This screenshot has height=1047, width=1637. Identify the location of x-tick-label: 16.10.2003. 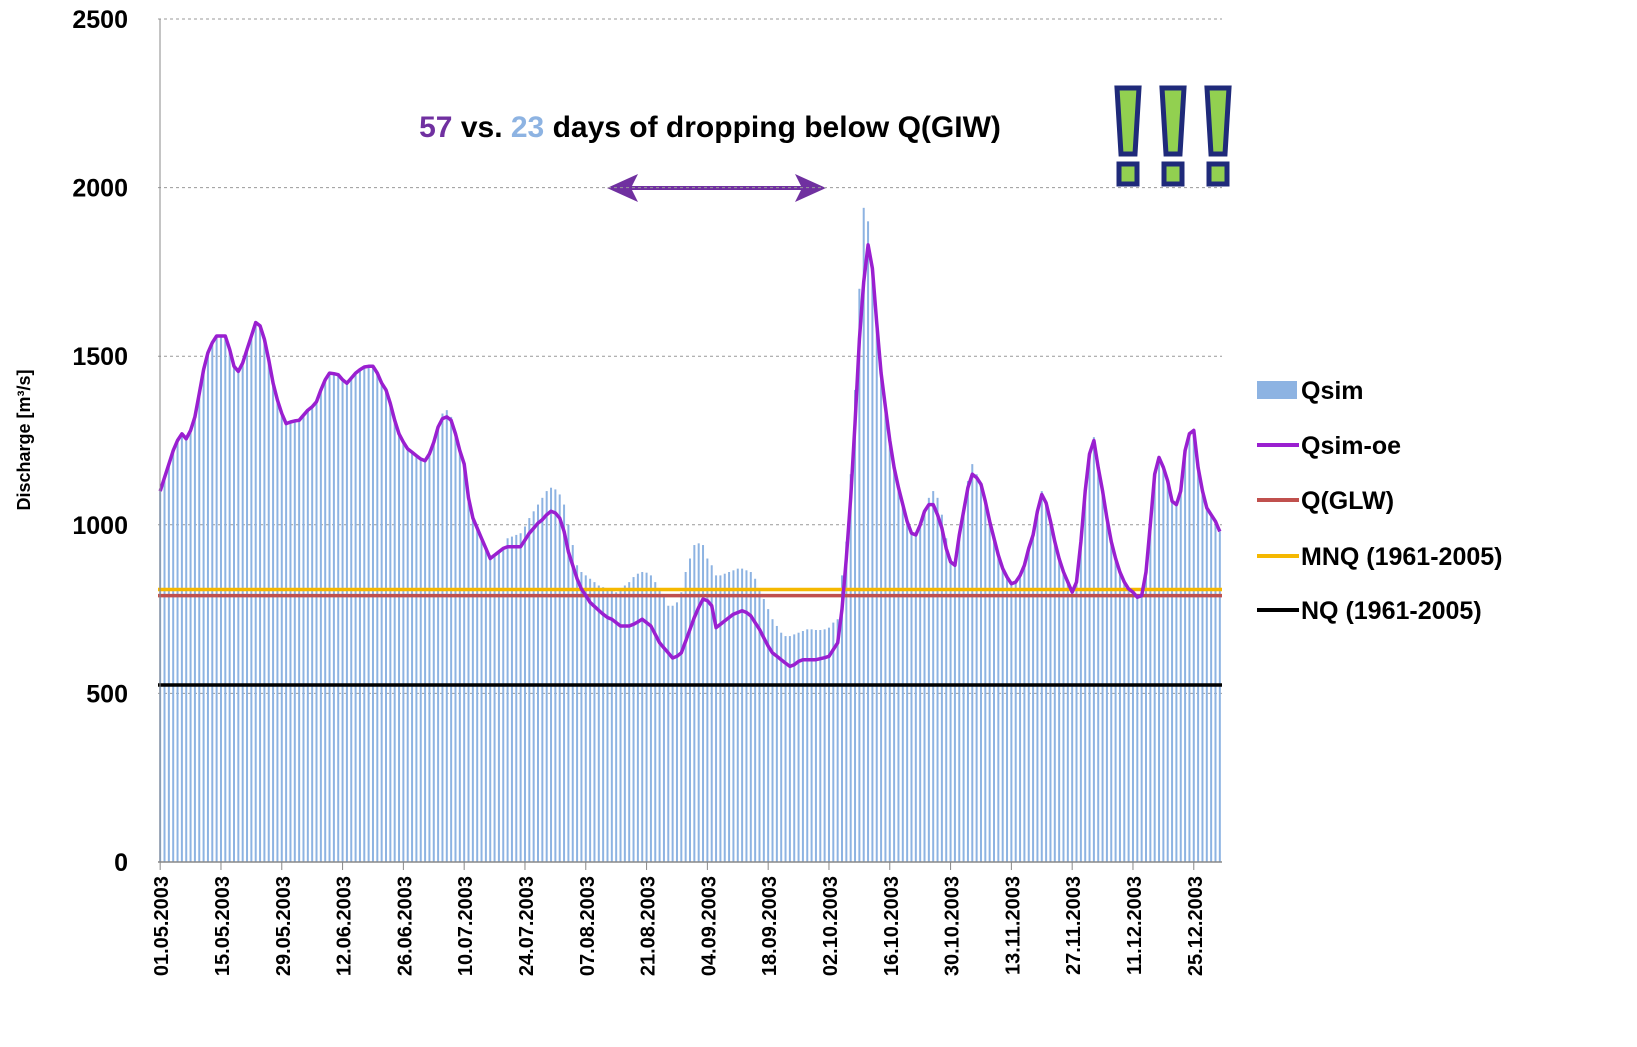
(892, 926).